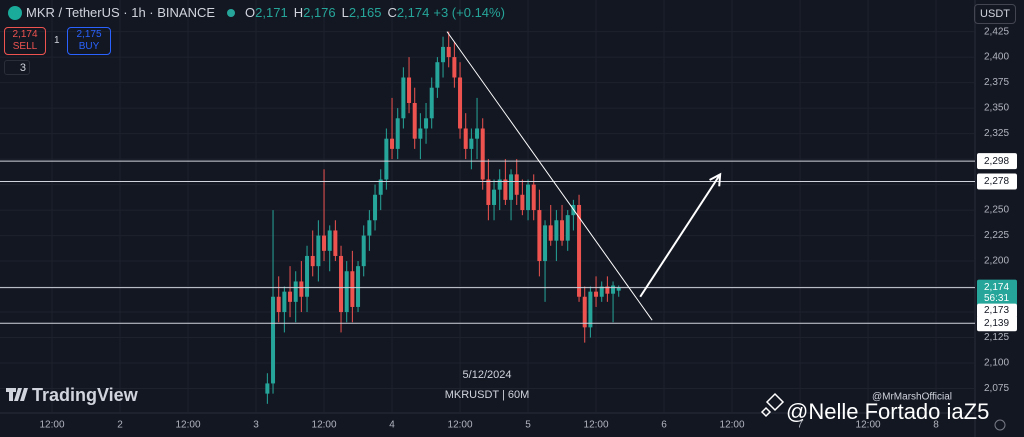  I want to click on last-price-label: 2,174, so click(996, 287).